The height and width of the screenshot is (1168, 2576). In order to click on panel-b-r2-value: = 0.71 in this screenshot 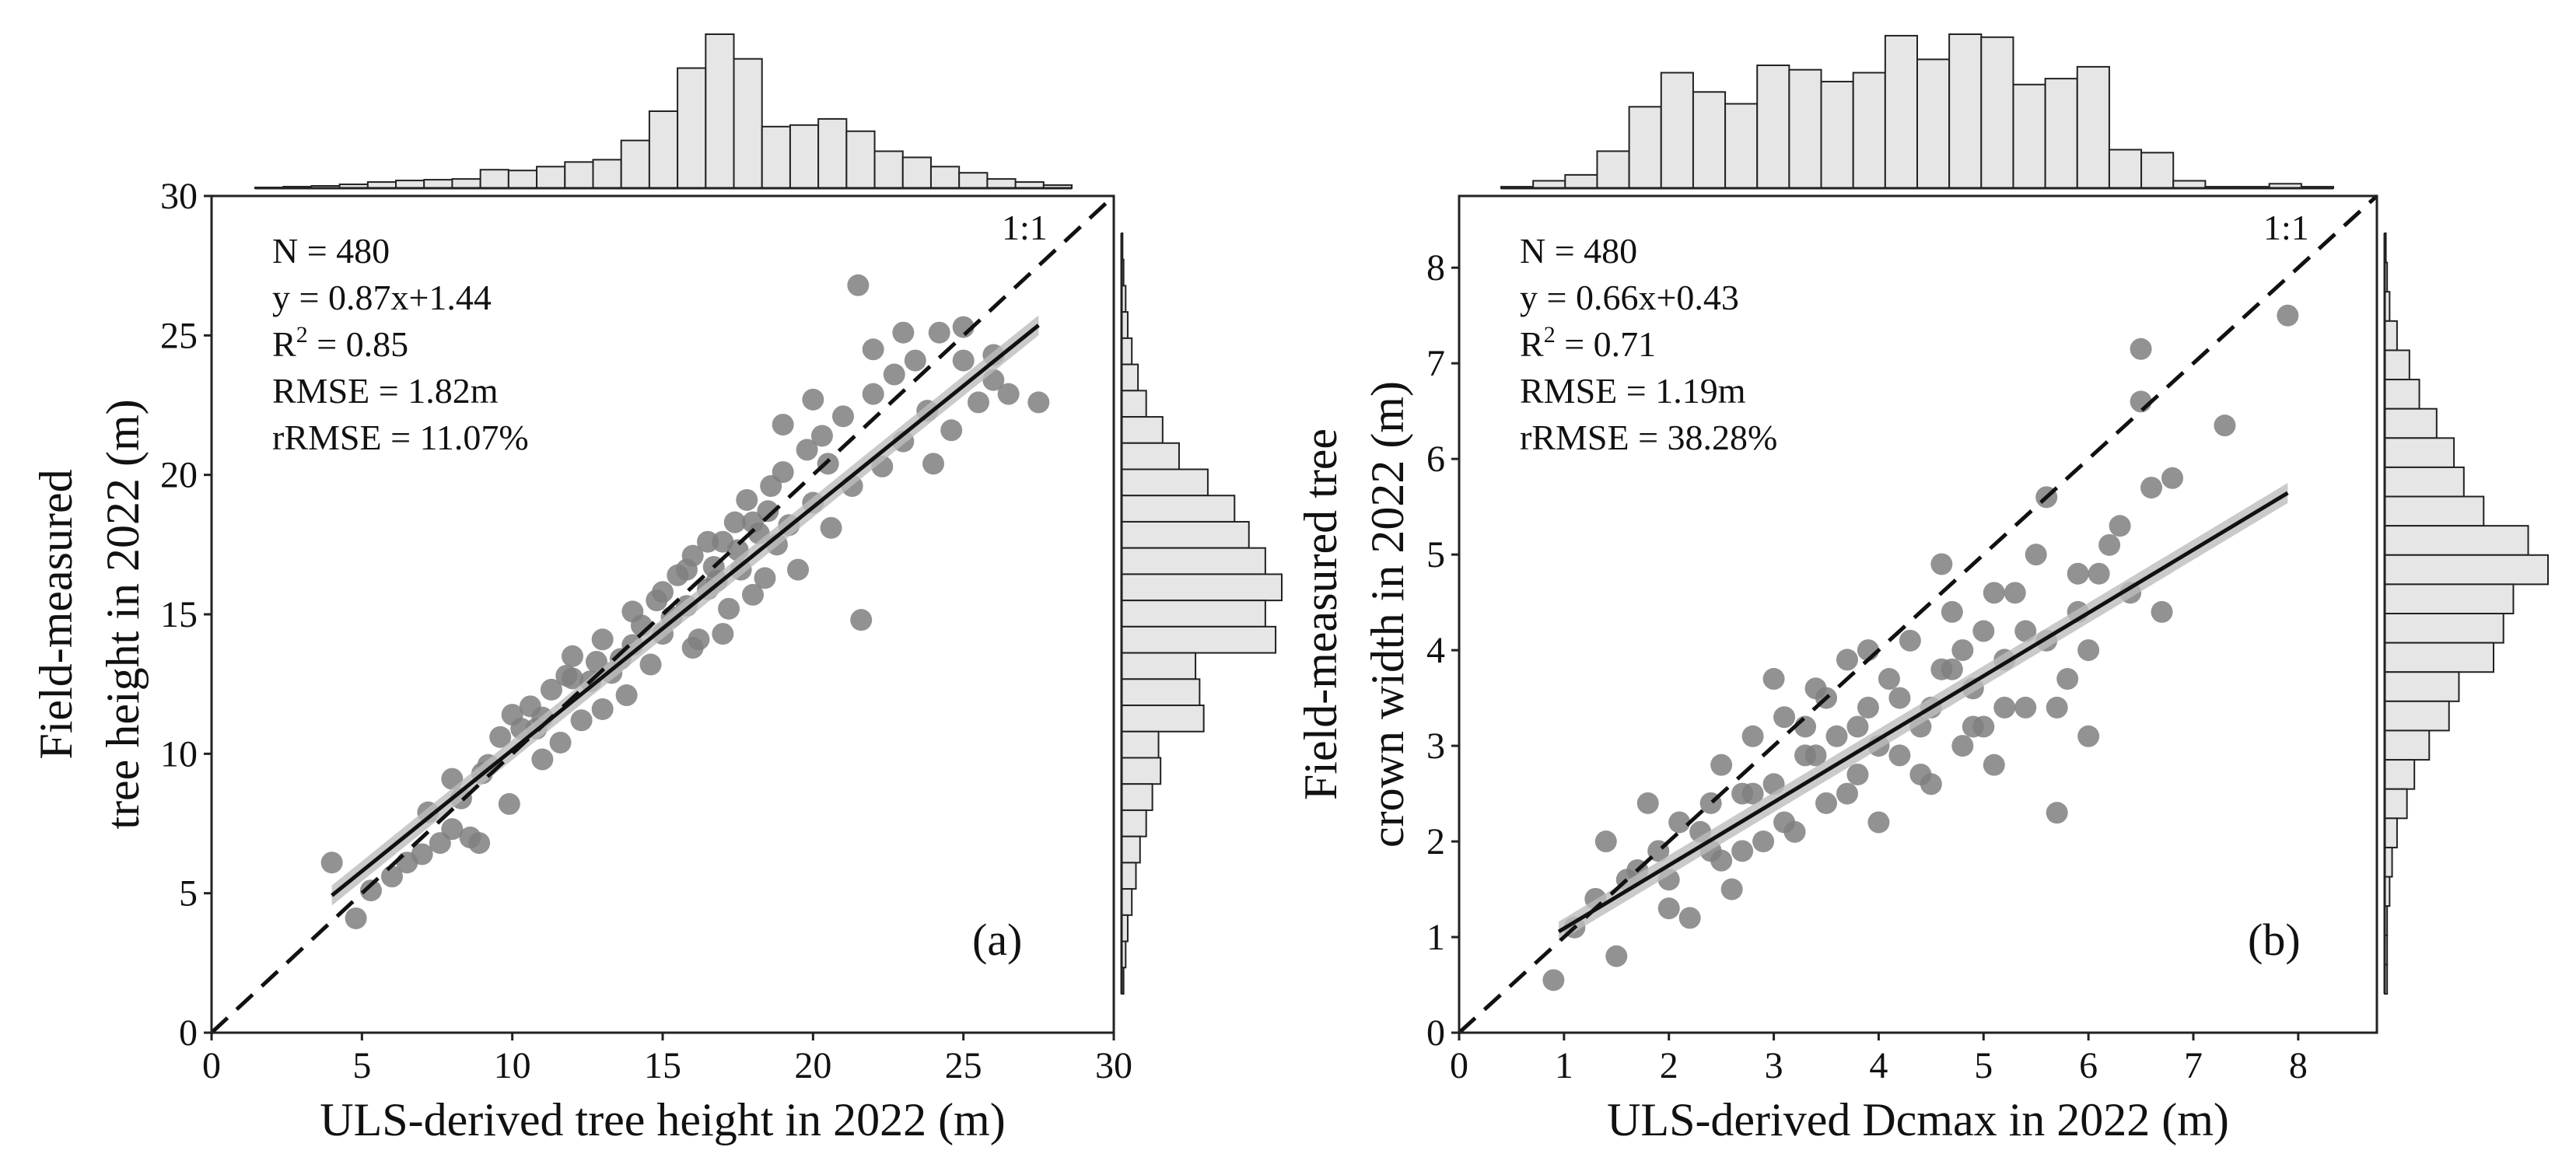, I will do `click(1606, 344)`.